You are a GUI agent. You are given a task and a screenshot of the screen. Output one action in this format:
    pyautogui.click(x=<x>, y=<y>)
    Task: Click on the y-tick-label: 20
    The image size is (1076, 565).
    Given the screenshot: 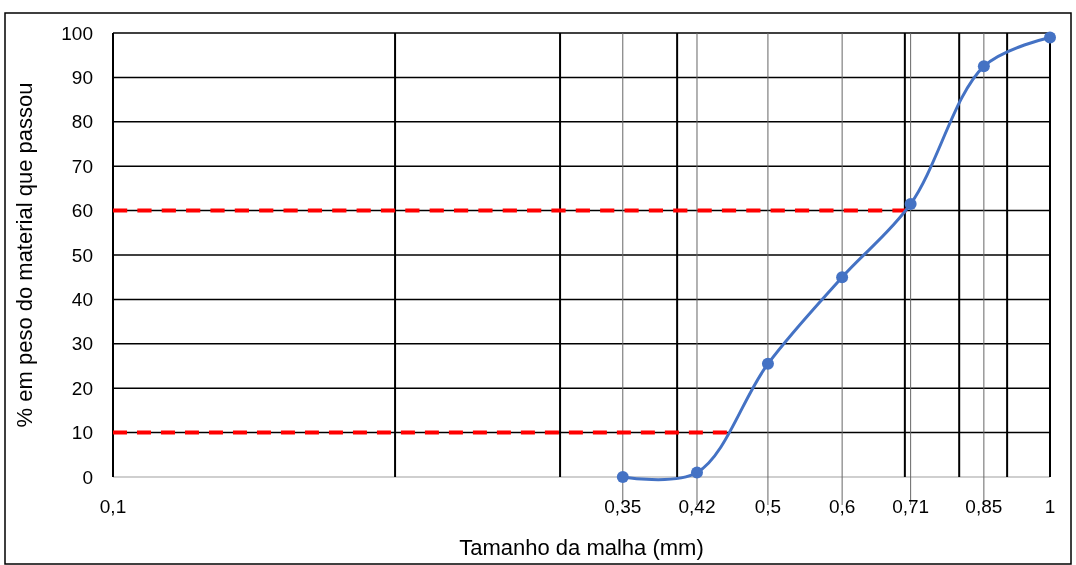 What is the action you would take?
    pyautogui.click(x=82, y=388)
    